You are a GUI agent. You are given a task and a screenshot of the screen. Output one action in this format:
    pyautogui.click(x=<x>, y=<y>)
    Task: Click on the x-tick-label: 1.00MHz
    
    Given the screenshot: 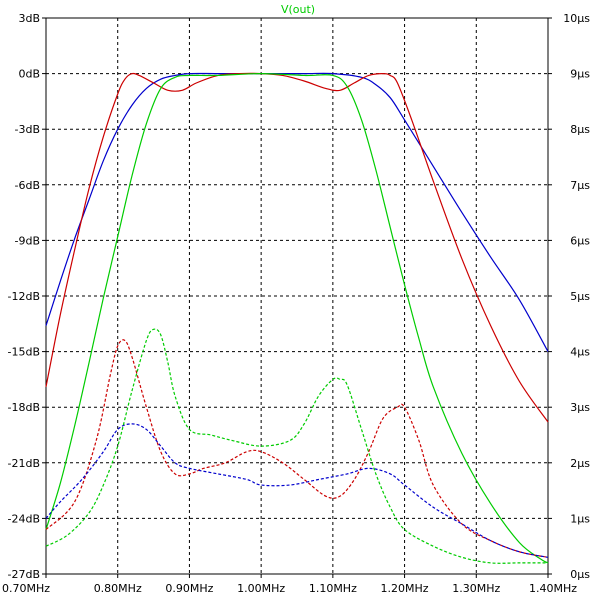 What is the action you would take?
    pyautogui.click(x=261, y=588)
    